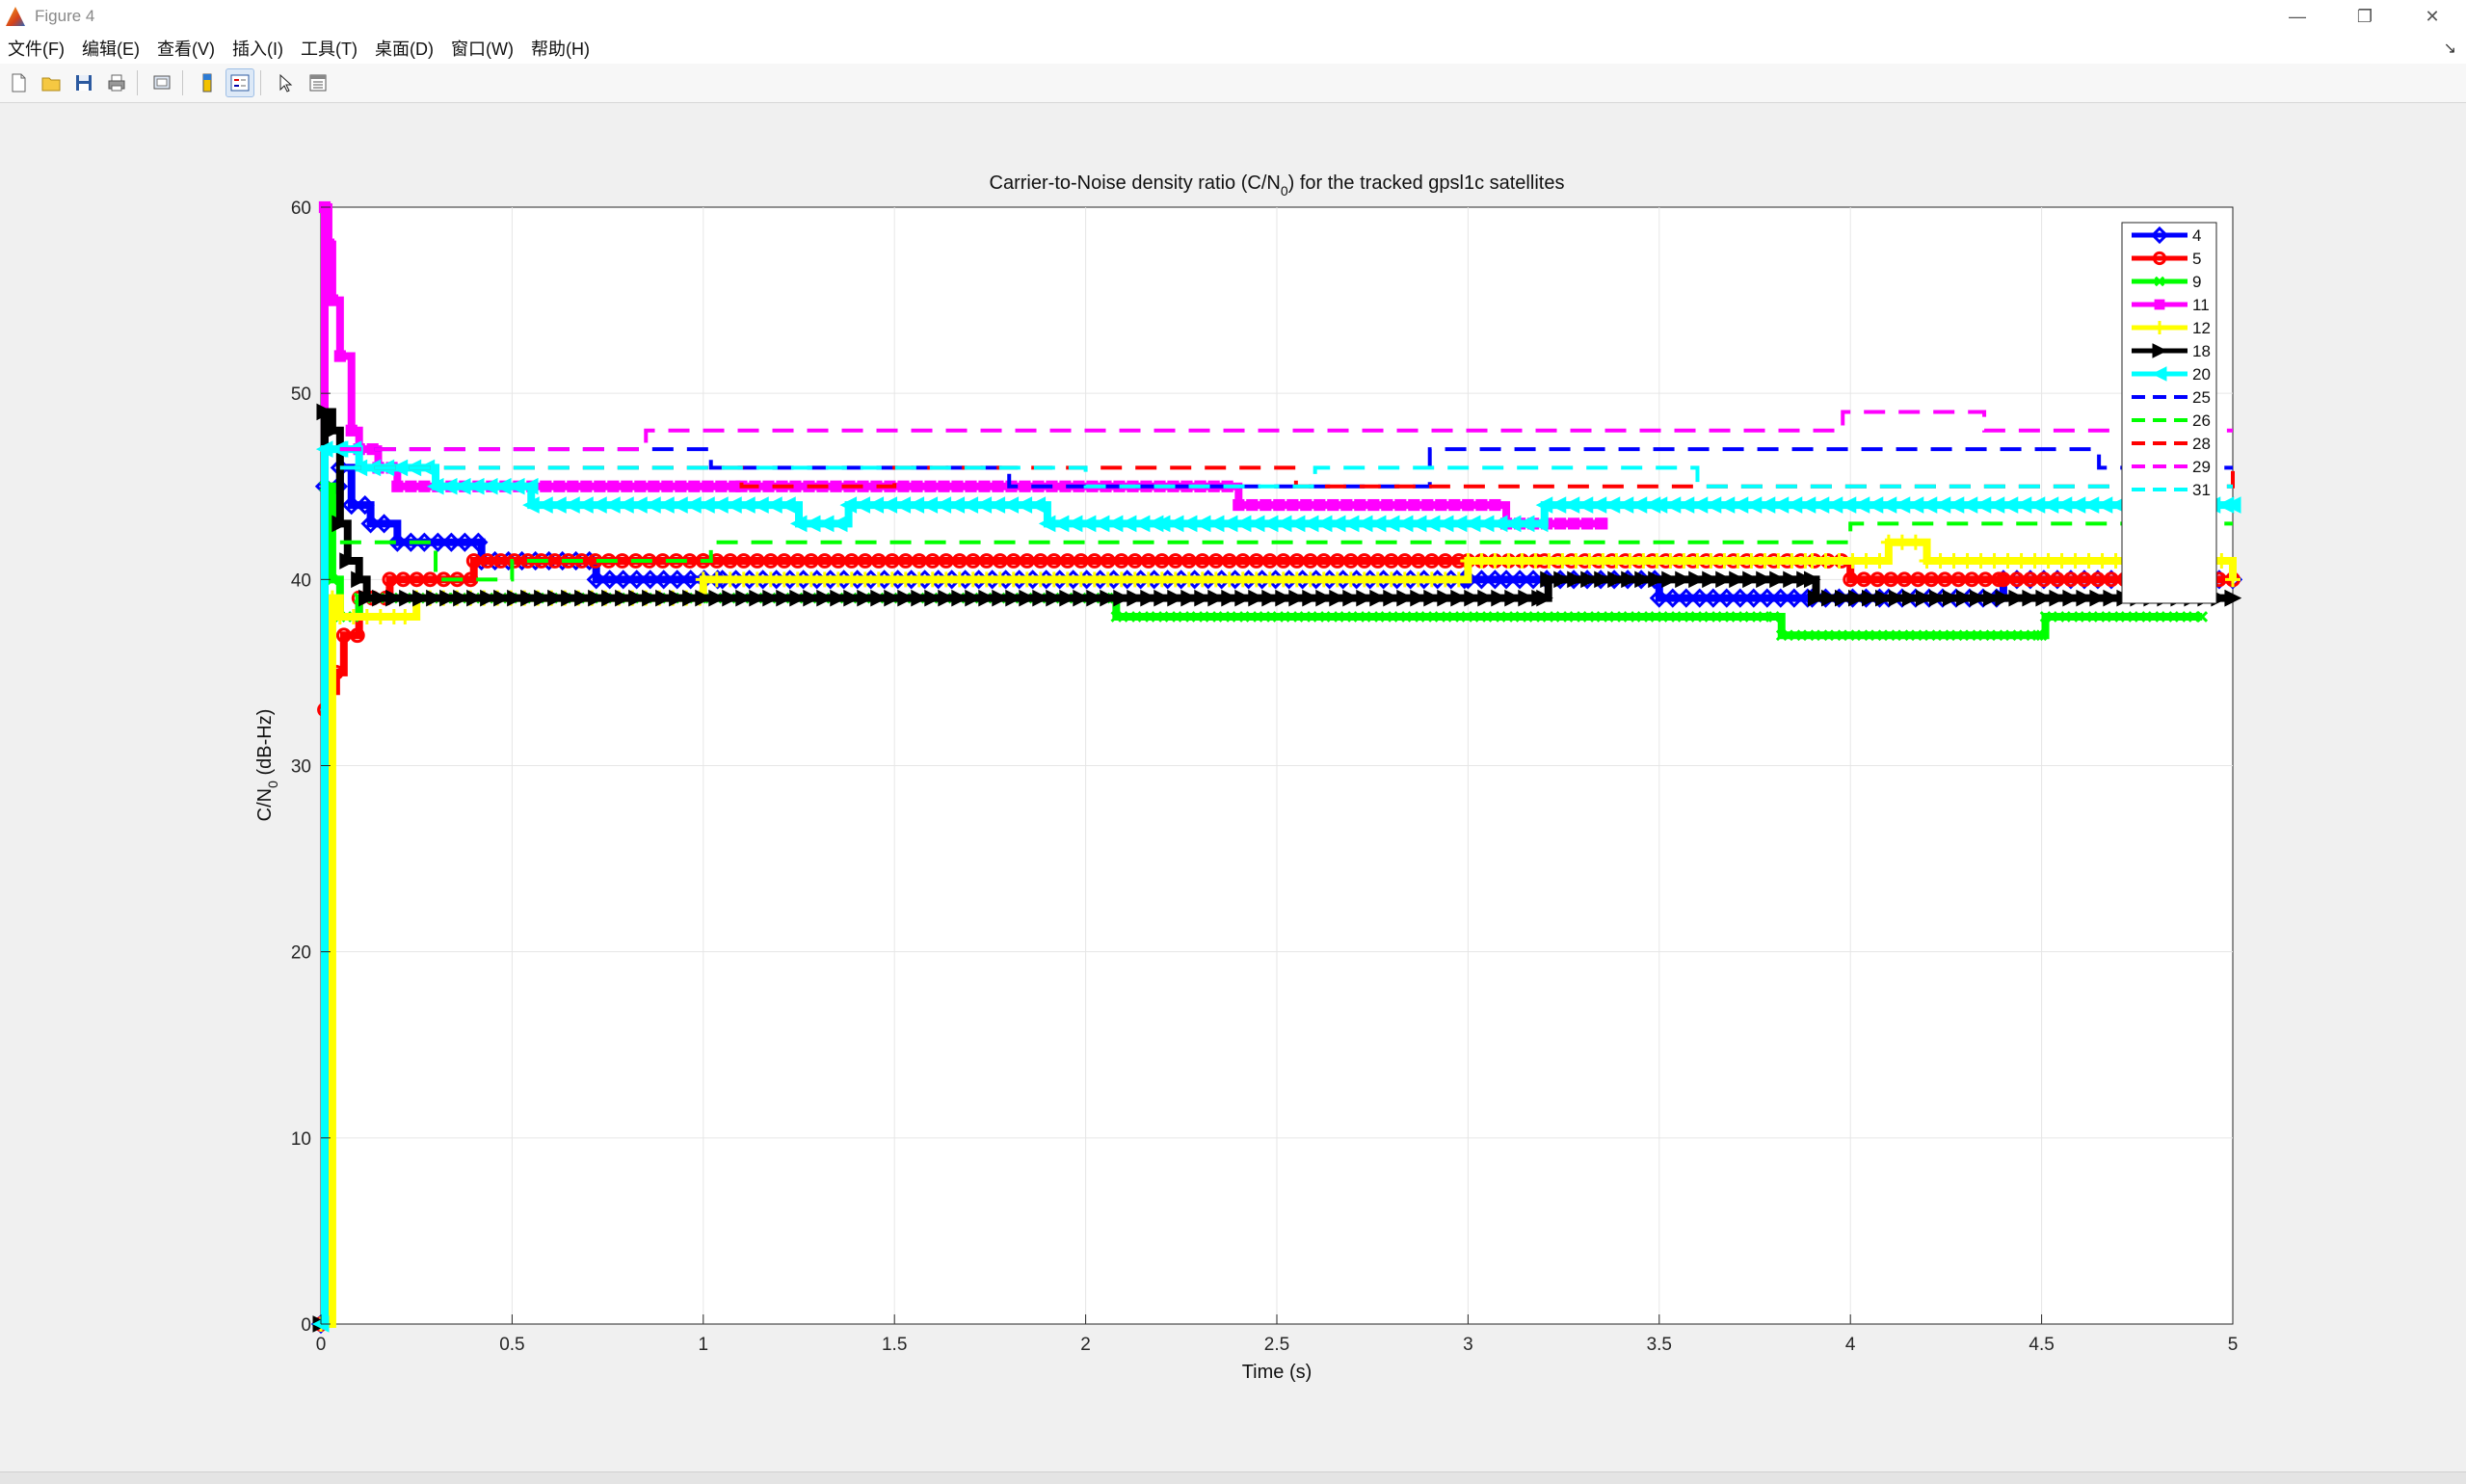 The height and width of the screenshot is (1484, 2466). What do you see at coordinates (83, 82) in the screenshot?
I see `save-button` at bounding box center [83, 82].